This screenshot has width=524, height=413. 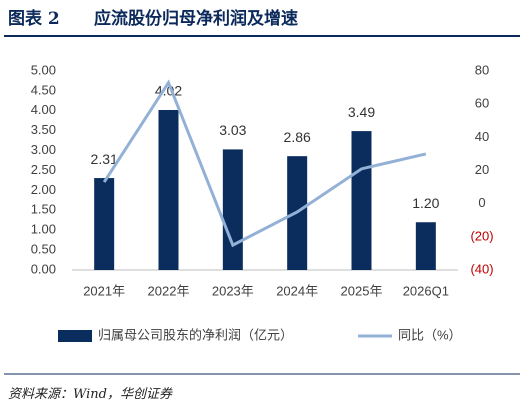 I want to click on chart-title: 应流股份归母净利润及增速, so click(x=196, y=18).